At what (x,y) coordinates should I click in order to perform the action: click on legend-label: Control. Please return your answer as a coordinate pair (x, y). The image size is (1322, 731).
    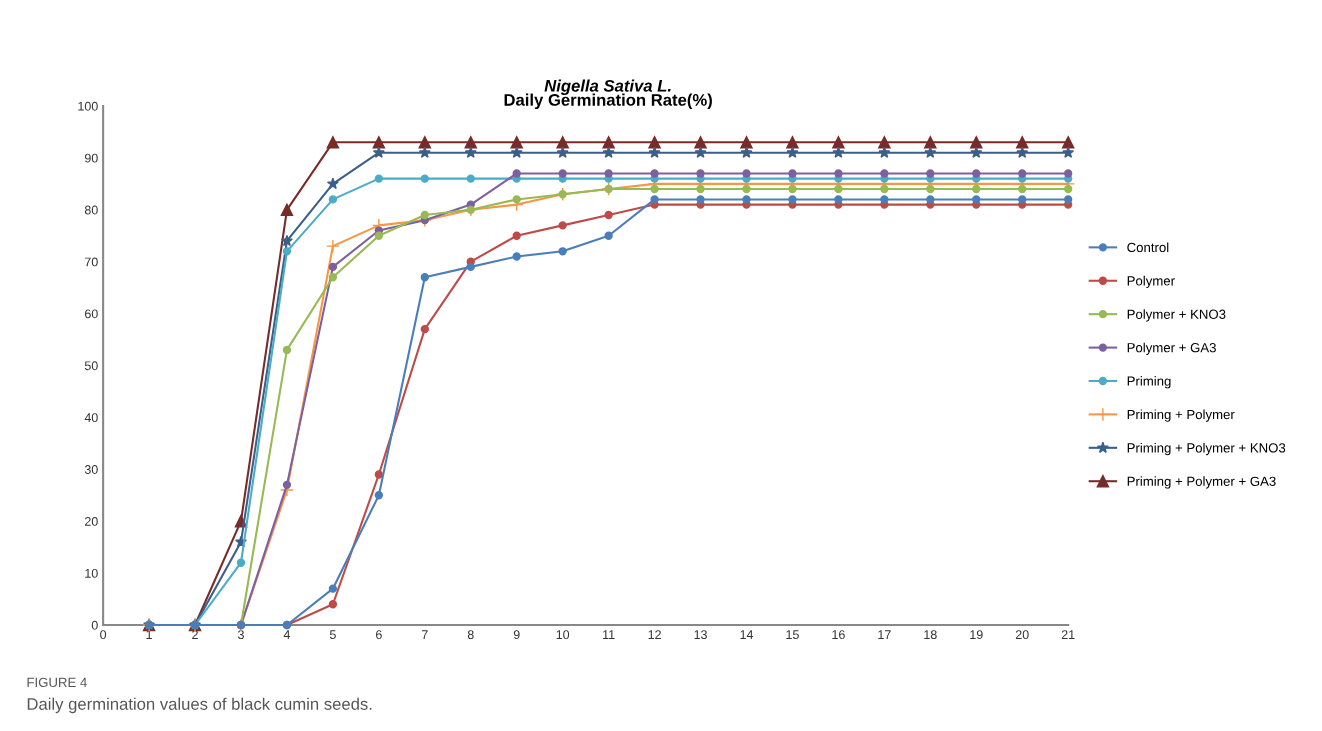
    Looking at the image, I should click on (1148, 247).